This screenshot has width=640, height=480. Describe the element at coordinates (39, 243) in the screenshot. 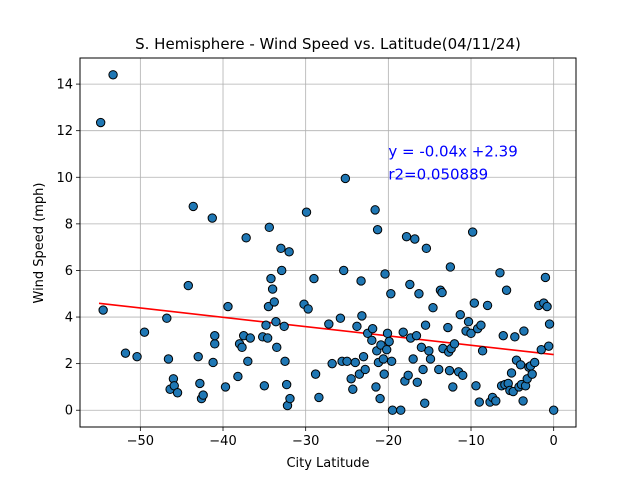

I see `y-axis-label: Wind Speed (mph)` at that location.